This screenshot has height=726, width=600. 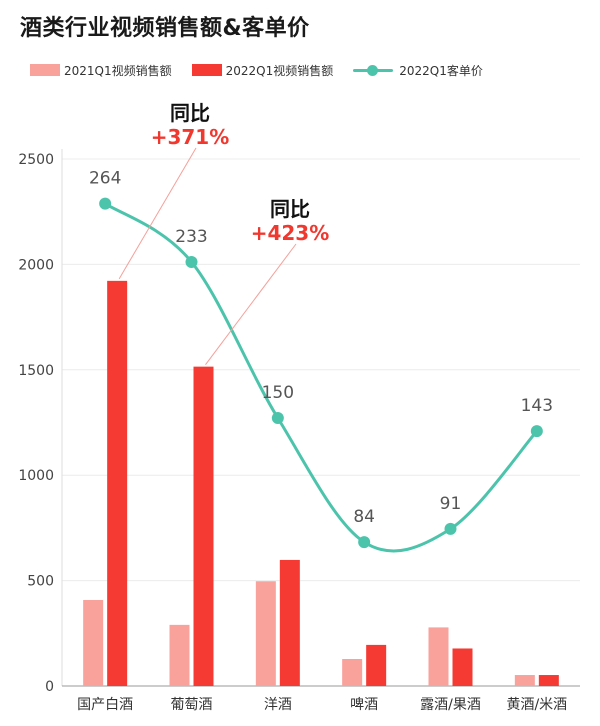 I want to click on legend-item-2021-sales: 2021Q1视频销售额, so click(x=101, y=70).